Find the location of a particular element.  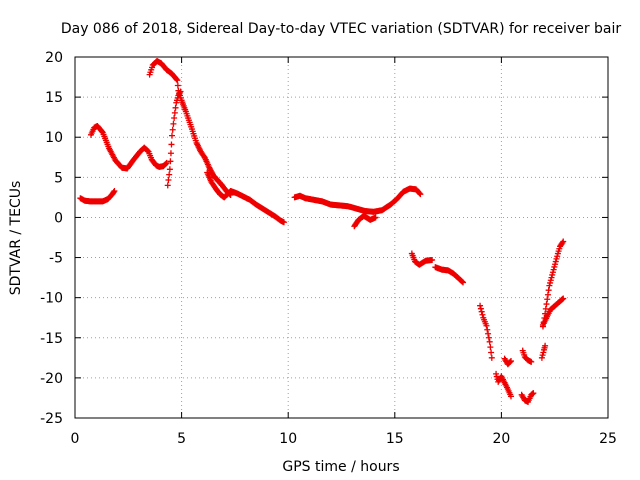

y-tick-label: 15 is located at coordinates (54, 98).